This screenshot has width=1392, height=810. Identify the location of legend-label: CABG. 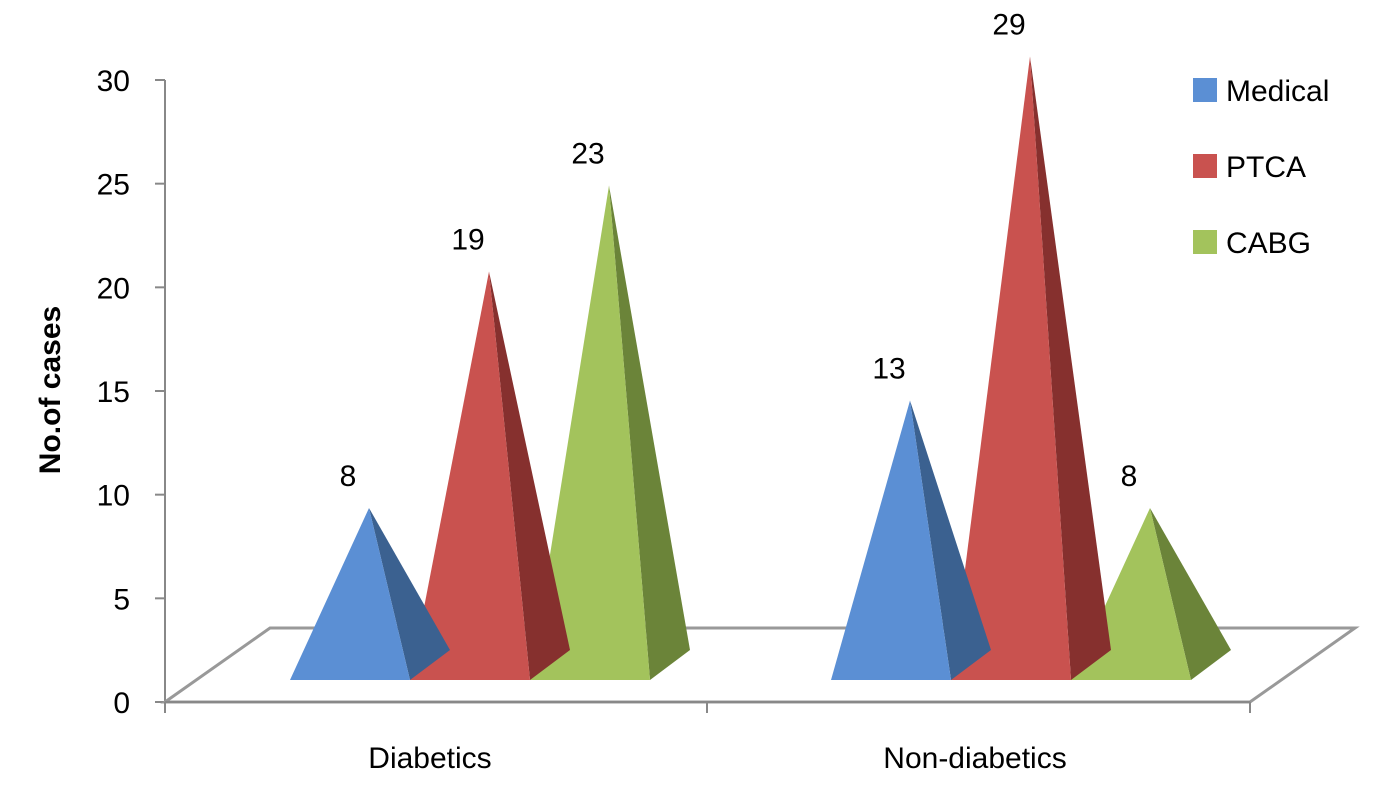
(1268, 243).